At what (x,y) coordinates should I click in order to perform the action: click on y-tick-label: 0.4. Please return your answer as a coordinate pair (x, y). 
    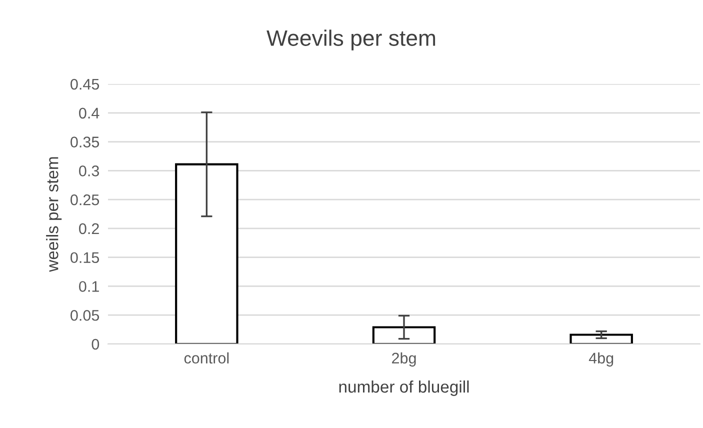
    Looking at the image, I should click on (89, 113).